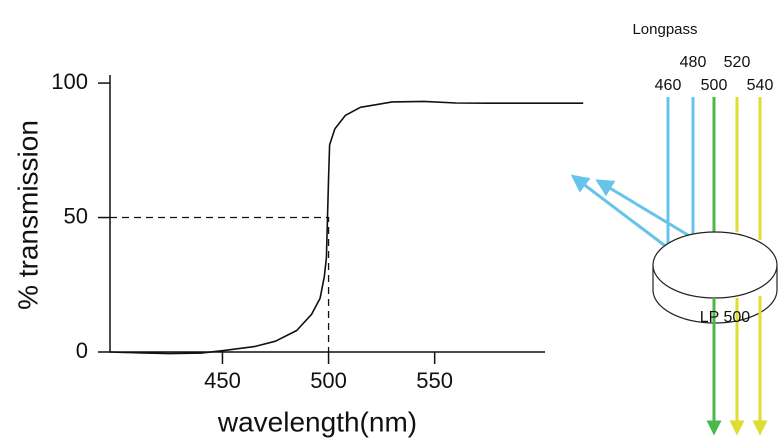 This screenshot has width=781, height=444. Describe the element at coordinates (664, 29) in the screenshot. I see `filter-title: Longpass` at that location.